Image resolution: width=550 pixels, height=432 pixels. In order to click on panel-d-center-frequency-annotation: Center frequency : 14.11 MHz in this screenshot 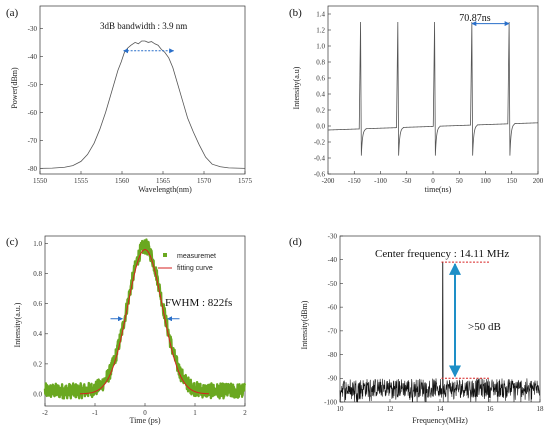, I will do `click(442, 254)`.